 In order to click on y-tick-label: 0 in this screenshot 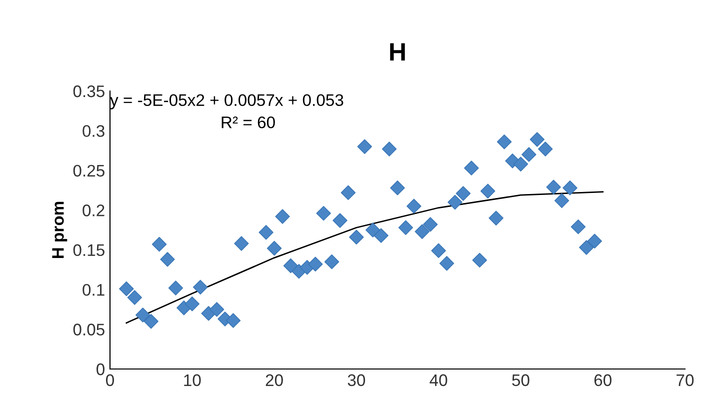, I will do `click(100, 369)`.